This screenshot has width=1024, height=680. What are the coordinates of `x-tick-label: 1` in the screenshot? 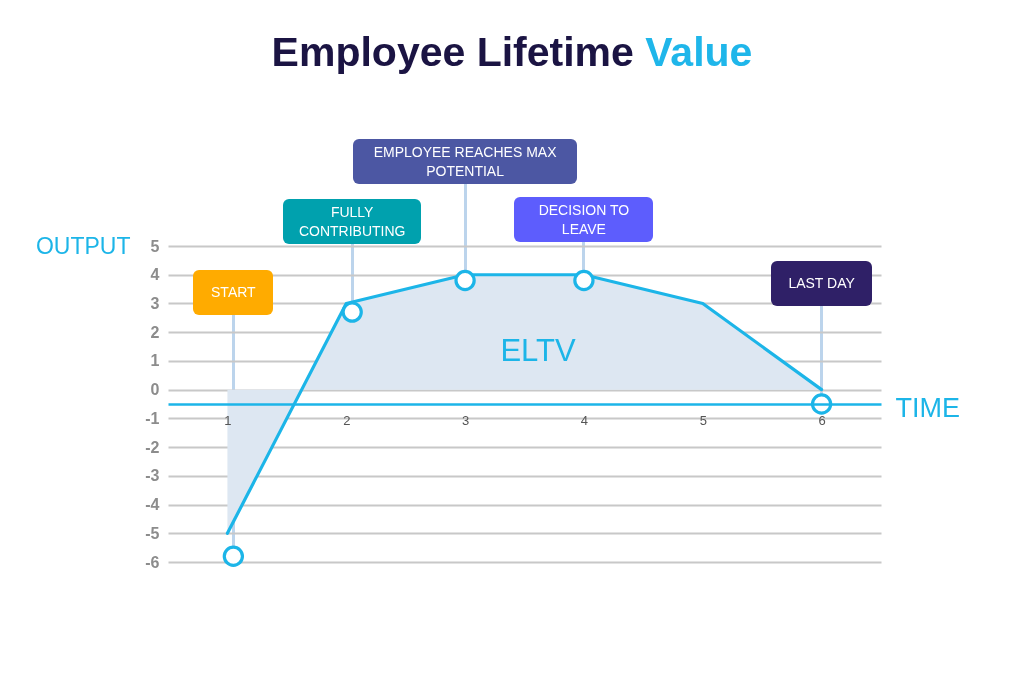 It's located at (228, 420).